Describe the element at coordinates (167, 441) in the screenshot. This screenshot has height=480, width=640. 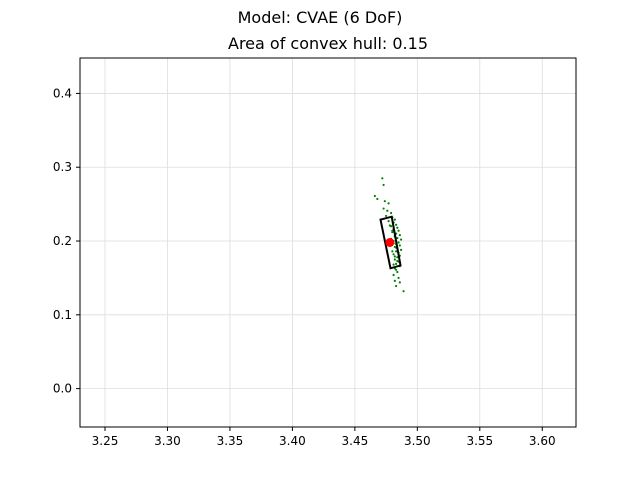
I see `x-tick-label: 3.30` at that location.